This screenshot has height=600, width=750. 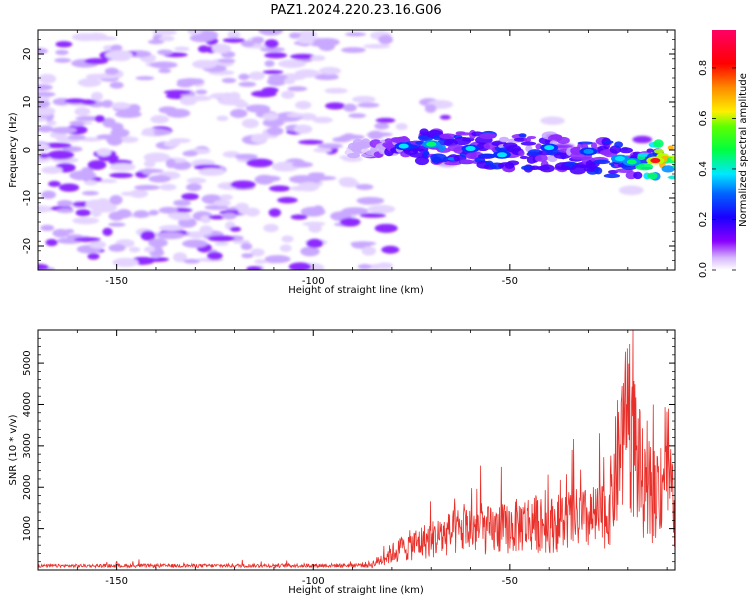 What do you see at coordinates (703, 68) in the screenshot?
I see `colorbar-tick-label: 0.8` at bounding box center [703, 68].